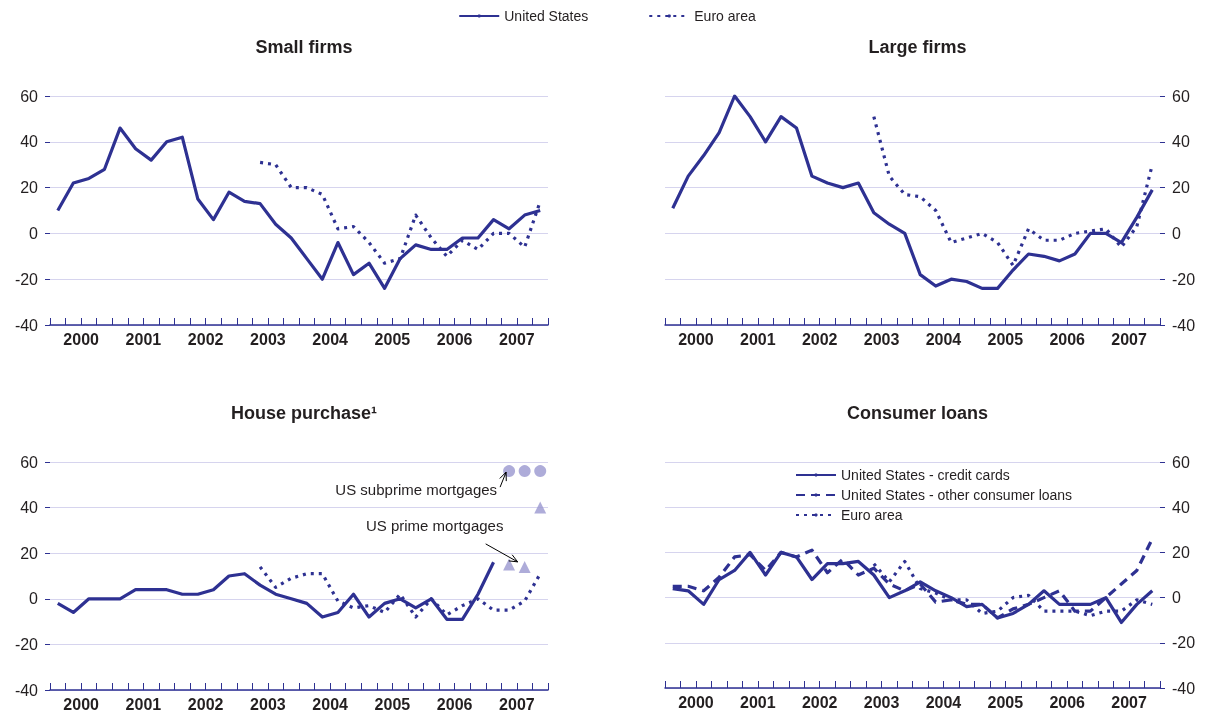 The height and width of the screenshot is (713, 1214). Describe the element at coordinates (304, 413) in the screenshot. I see `chart-title: House purchase¹` at that location.